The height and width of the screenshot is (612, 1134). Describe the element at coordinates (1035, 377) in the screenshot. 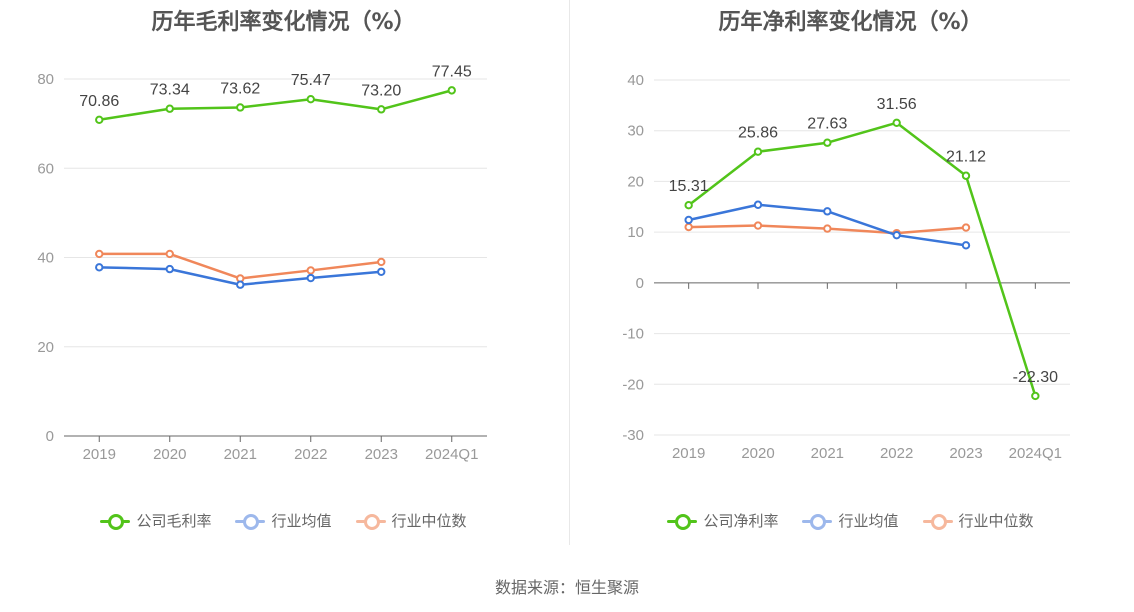

I see `data-label: -22.30` at that location.